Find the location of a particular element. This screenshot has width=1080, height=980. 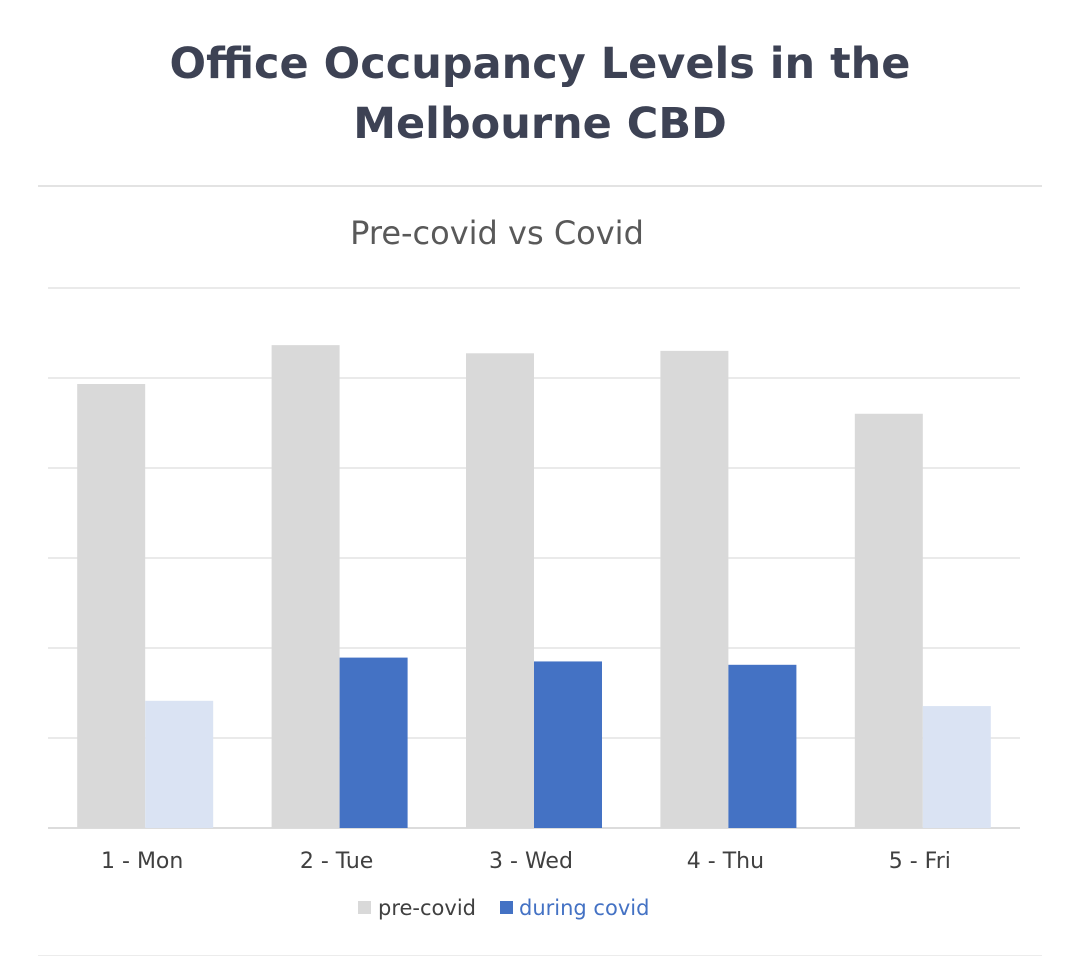

legend-swatch-pre-covid is located at coordinates (364, 907).